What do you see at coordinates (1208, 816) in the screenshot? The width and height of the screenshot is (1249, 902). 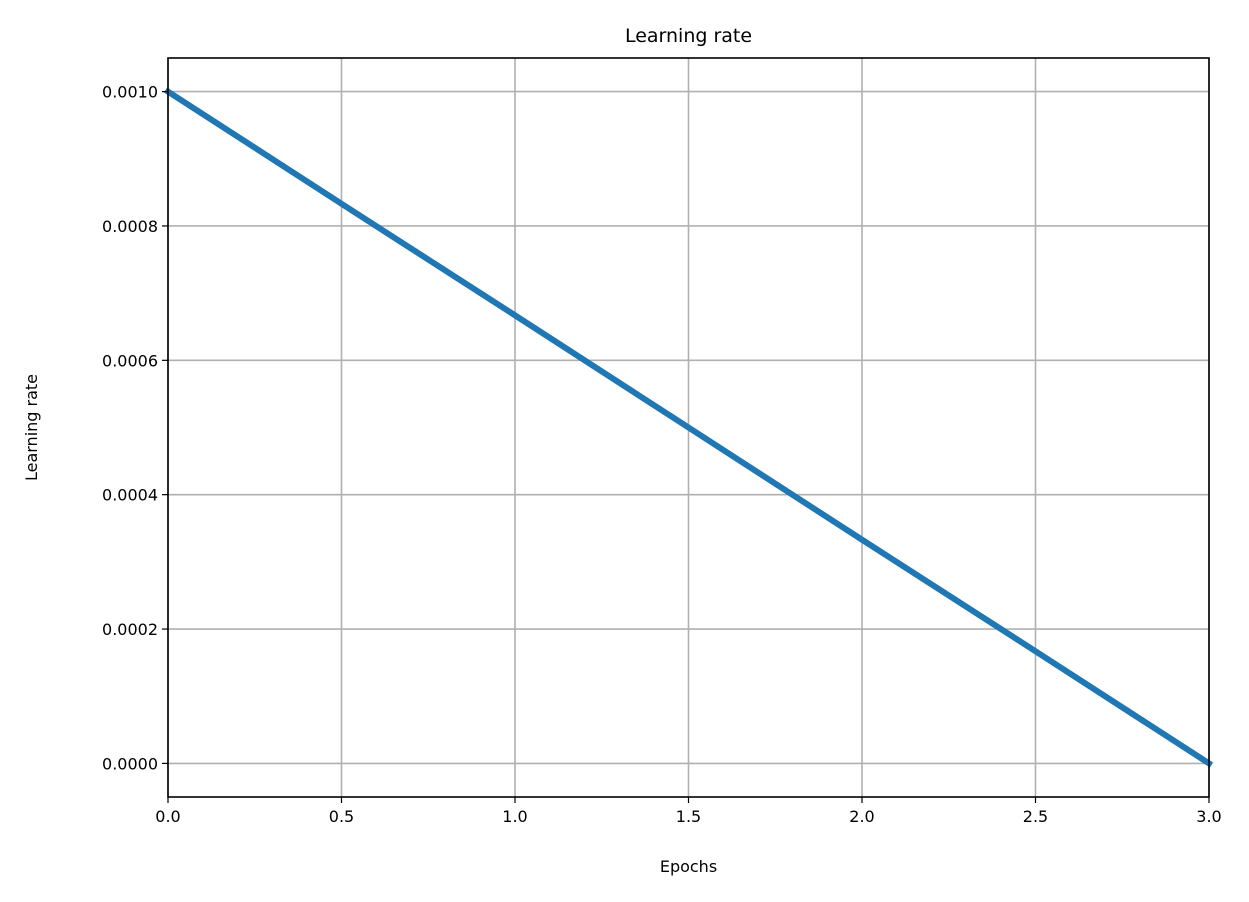 I see `x-tick-label: 3.0` at bounding box center [1208, 816].